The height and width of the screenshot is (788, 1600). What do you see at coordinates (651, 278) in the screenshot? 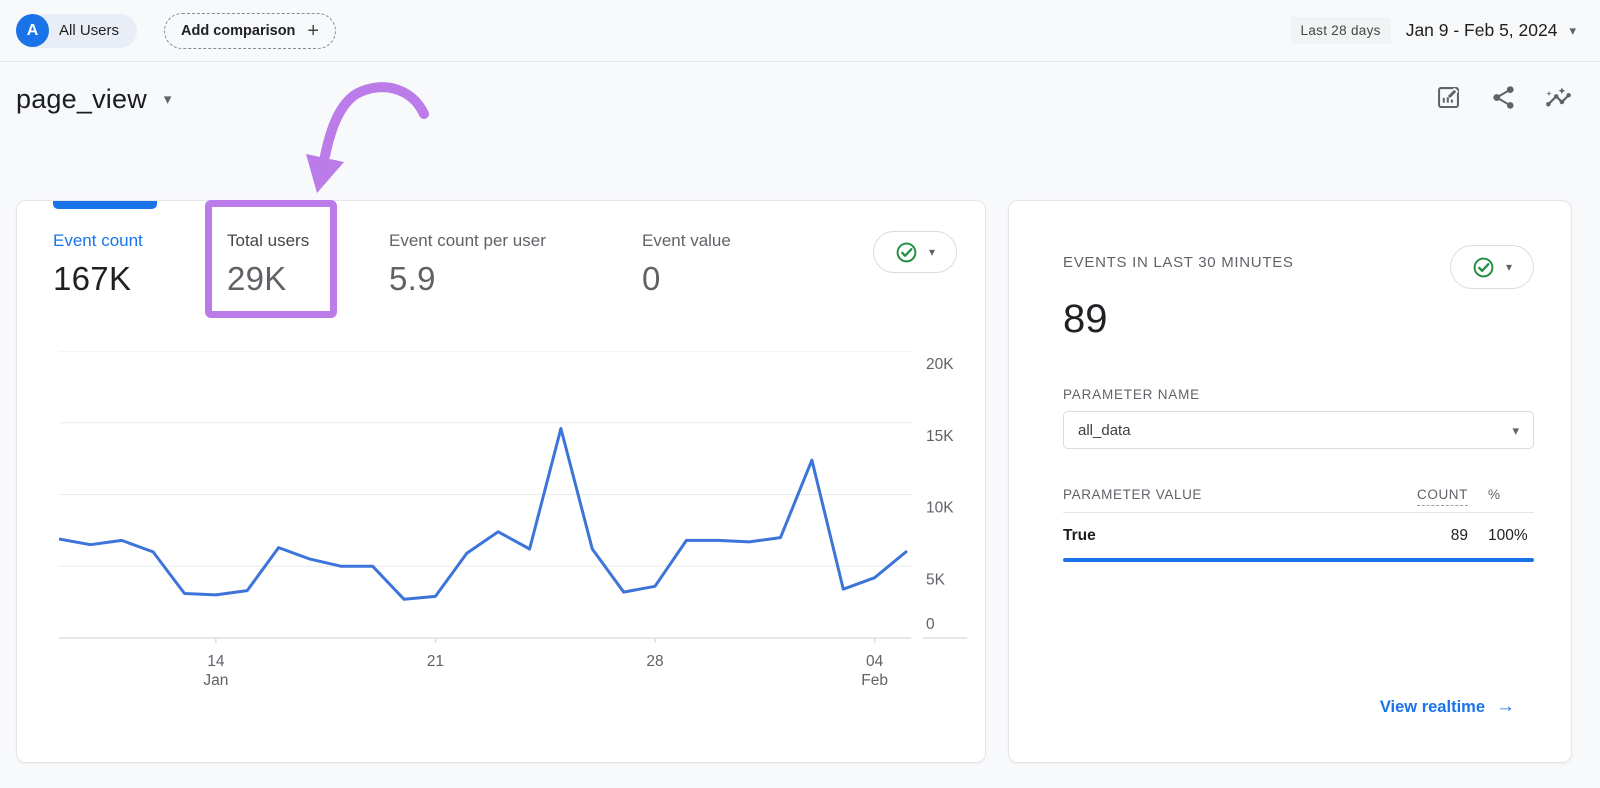
I see `metric-value: 0` at bounding box center [651, 278].